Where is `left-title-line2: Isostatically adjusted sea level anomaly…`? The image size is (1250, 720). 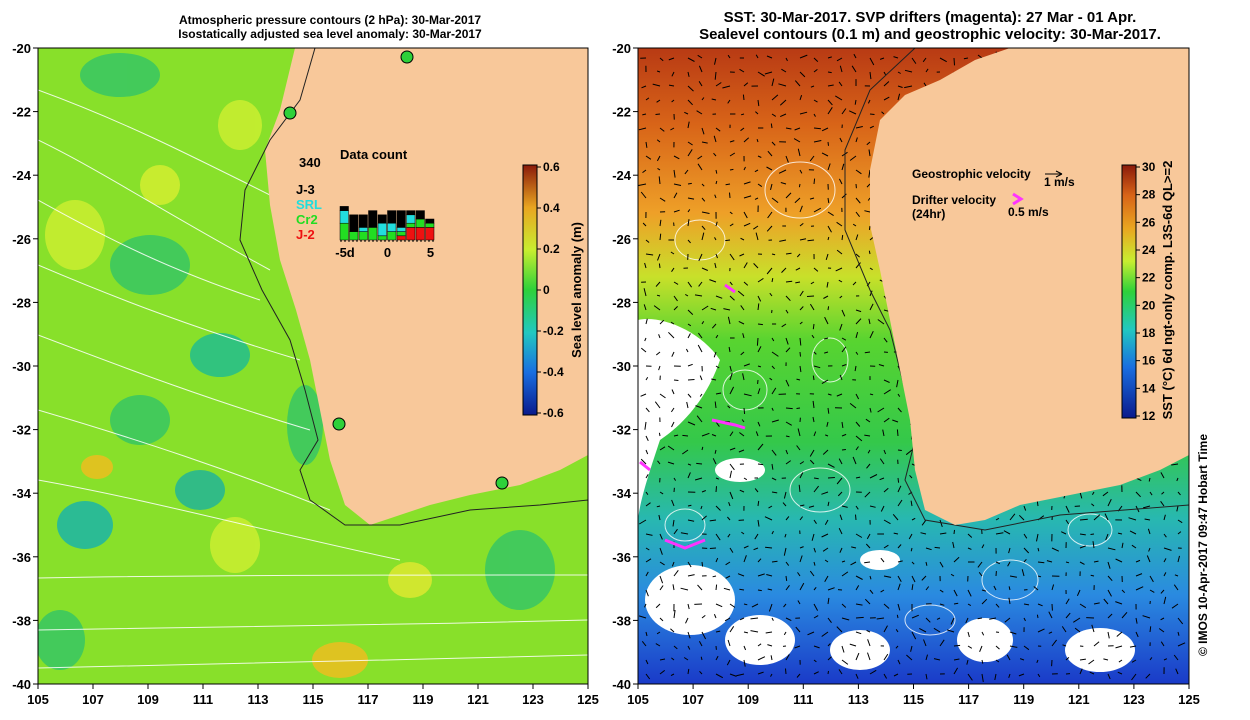 left-title-line2: Isostatically adjusted sea level anomaly… is located at coordinates (330, 34).